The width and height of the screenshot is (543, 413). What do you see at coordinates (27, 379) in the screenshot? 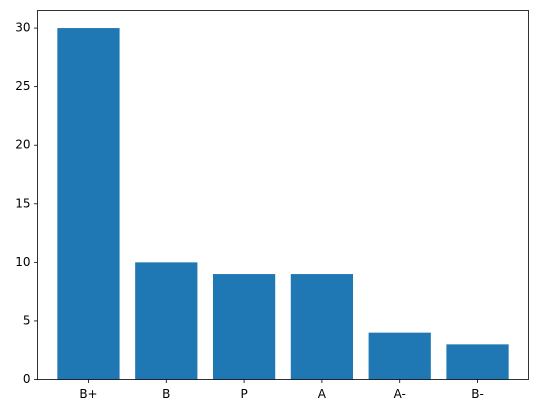
I see `y-tick-label: 0` at bounding box center [27, 379].